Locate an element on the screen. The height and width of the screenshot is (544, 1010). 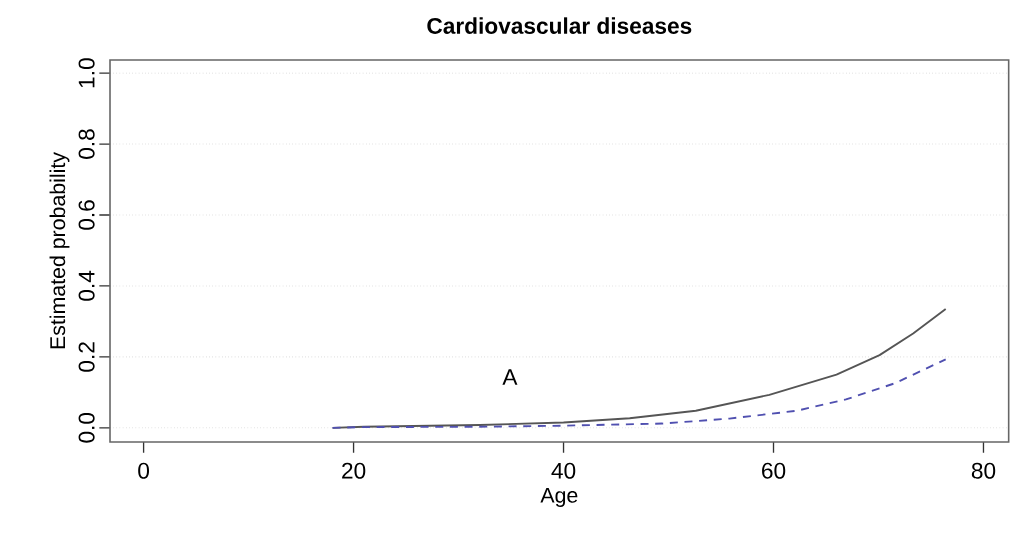
y-tick-label: 0.8 is located at coordinates (86, 144).